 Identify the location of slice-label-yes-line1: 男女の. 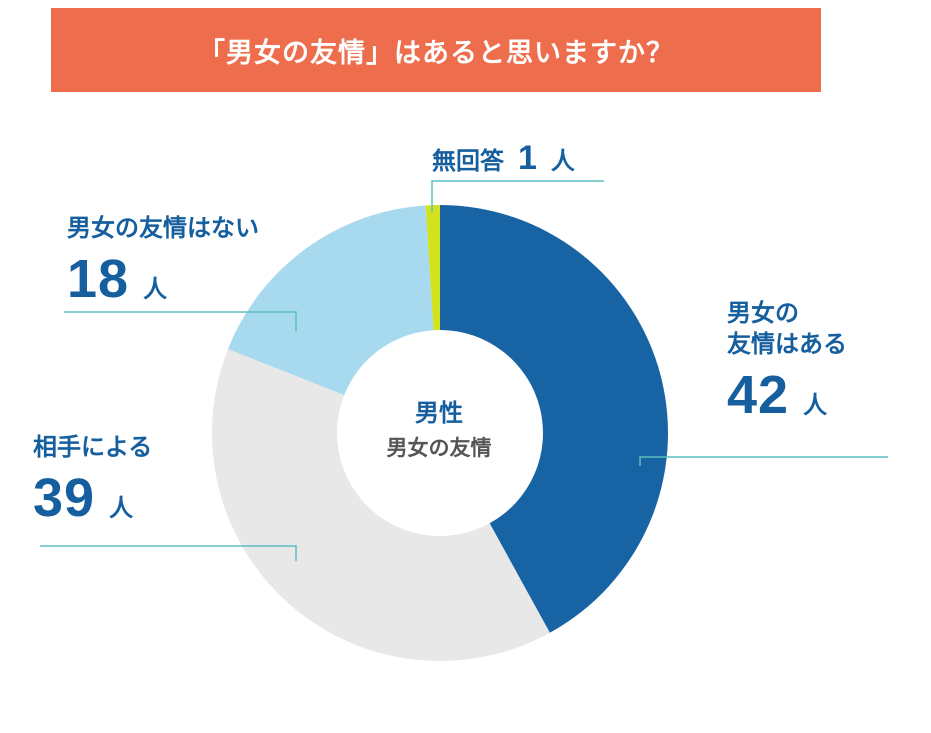
(763, 313).